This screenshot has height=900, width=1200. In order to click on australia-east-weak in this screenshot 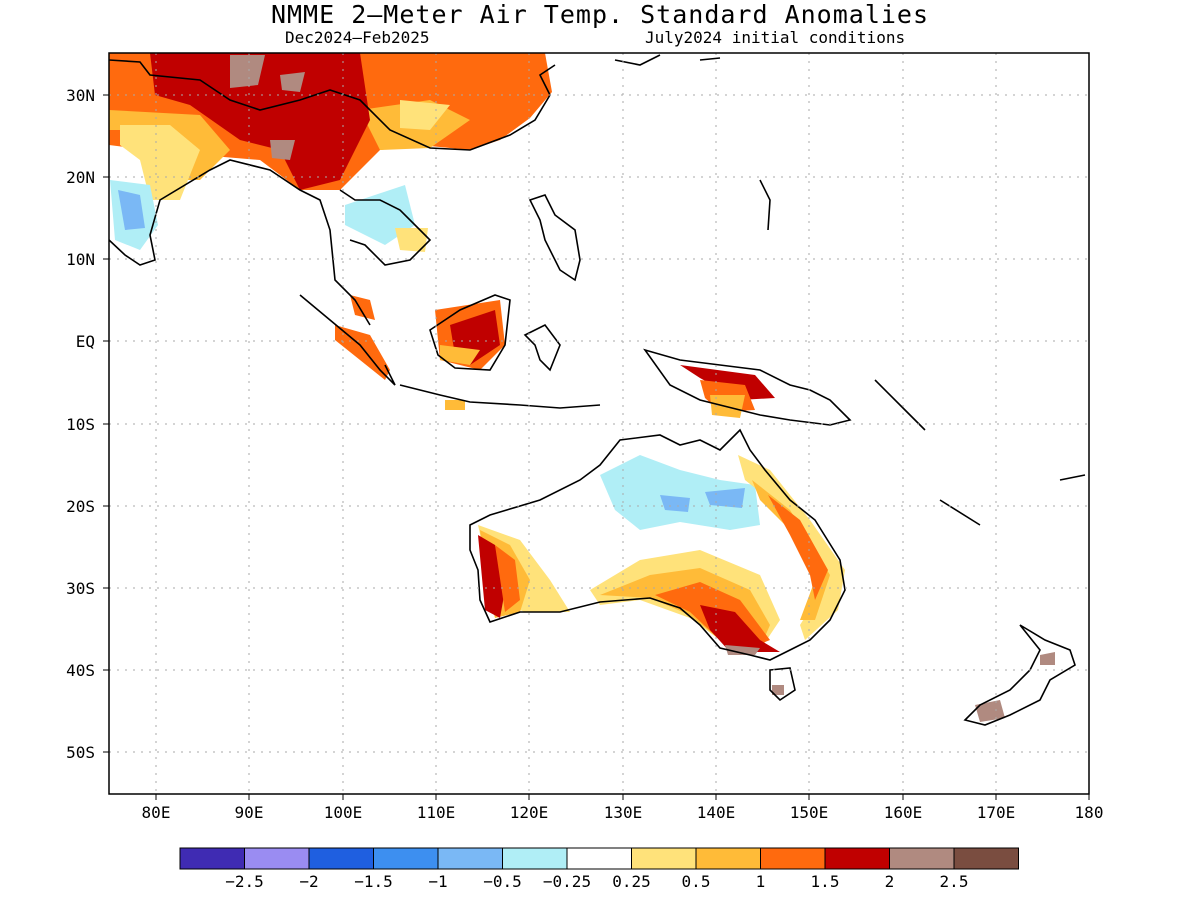, I will do `click(791, 547)`.